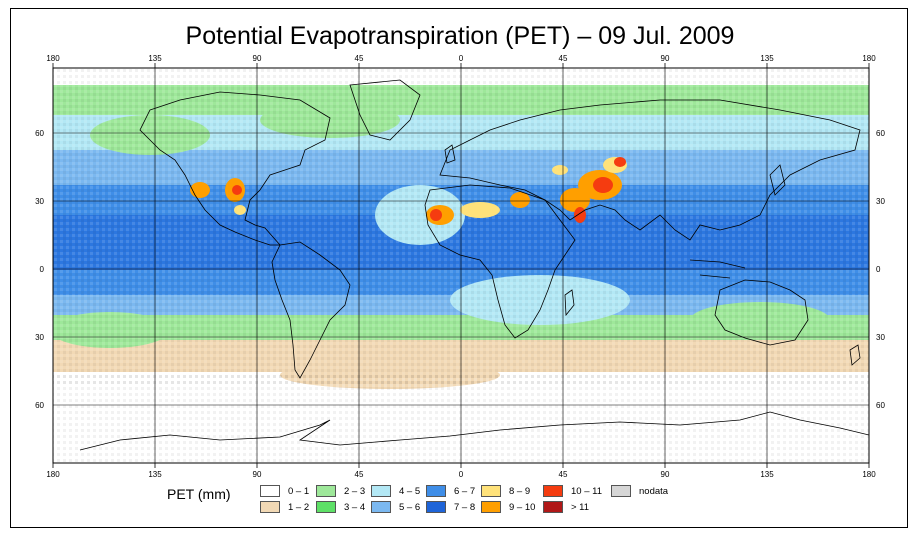 The height and width of the screenshot is (539, 920). What do you see at coordinates (461, 474) in the screenshot?
I see `lon-label-bottom: 0` at bounding box center [461, 474].